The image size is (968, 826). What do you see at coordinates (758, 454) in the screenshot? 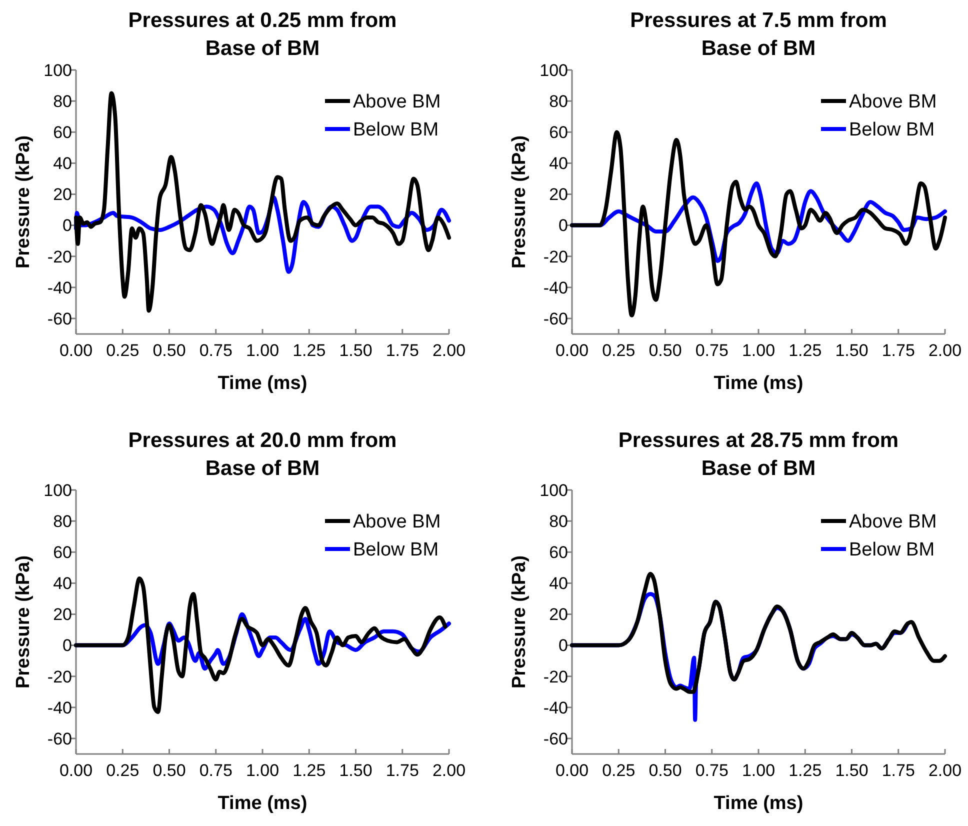
I see `chart-title: Pressures at 28.75 mm from Base of BM` at bounding box center [758, 454].